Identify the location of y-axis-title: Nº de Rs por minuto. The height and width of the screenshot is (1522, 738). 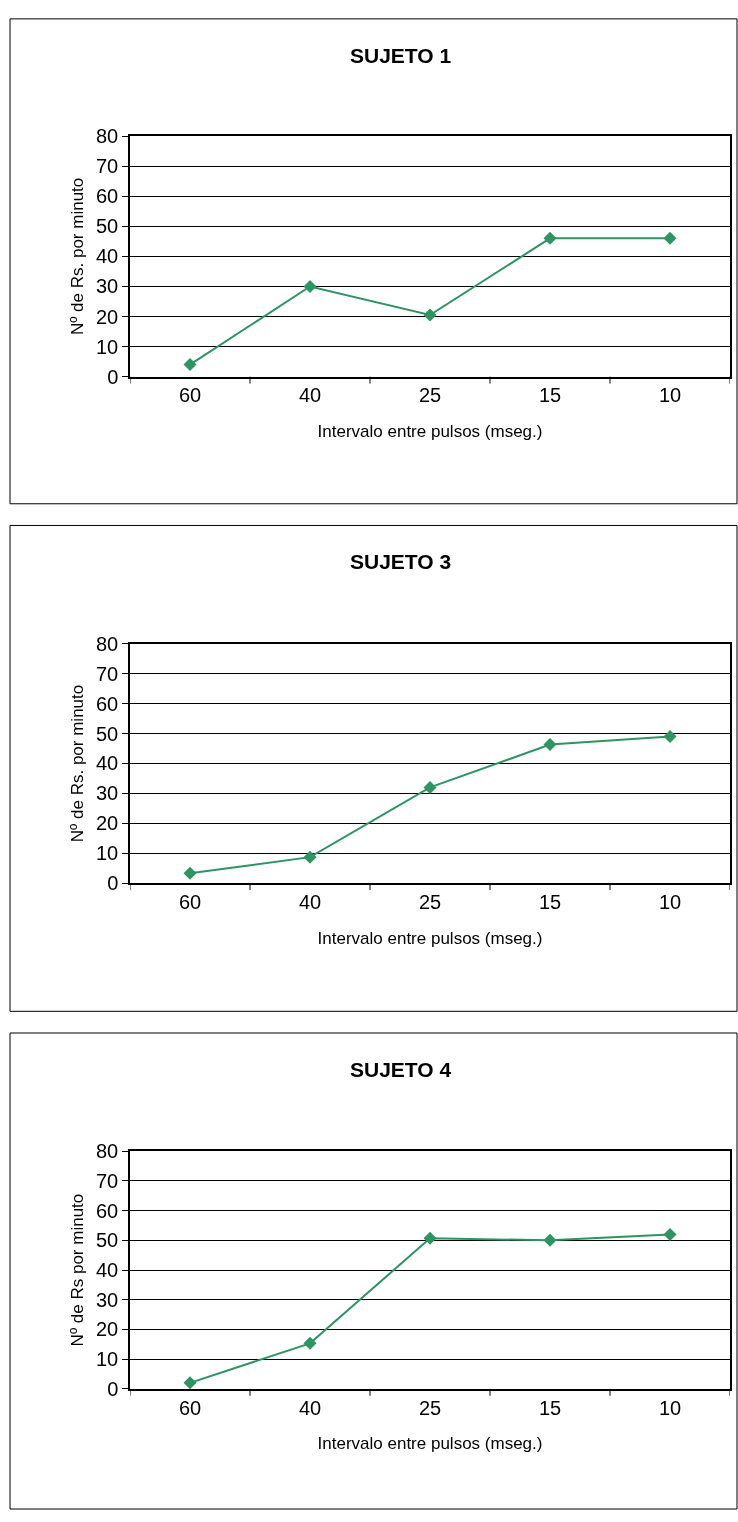
(78, 1270).